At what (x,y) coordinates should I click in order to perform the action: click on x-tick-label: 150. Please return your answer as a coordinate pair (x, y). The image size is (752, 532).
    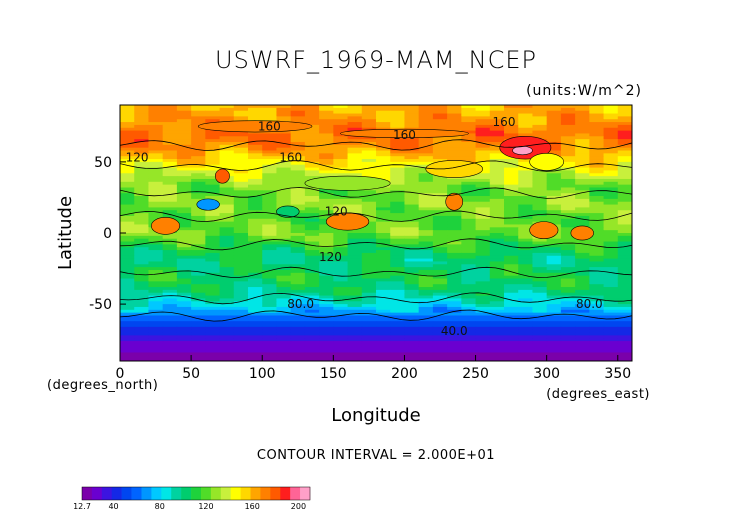
    Looking at the image, I should click on (333, 374).